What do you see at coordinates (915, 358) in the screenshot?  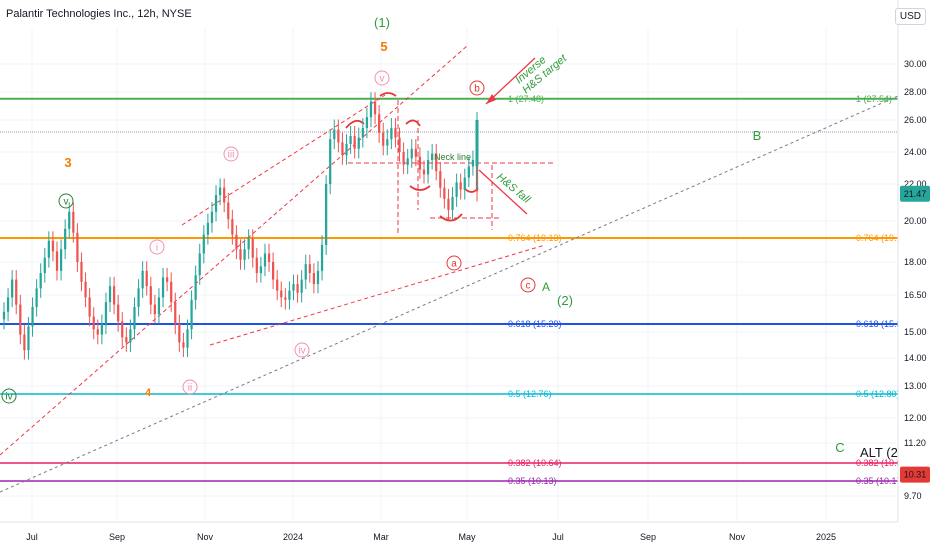 I see `y-tick-label: 14.00` at bounding box center [915, 358].